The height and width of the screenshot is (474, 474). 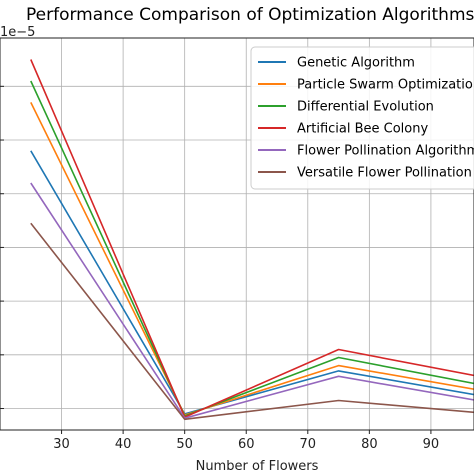 What do you see at coordinates (123, 444) in the screenshot?
I see `x-tick-label: 40` at bounding box center [123, 444].